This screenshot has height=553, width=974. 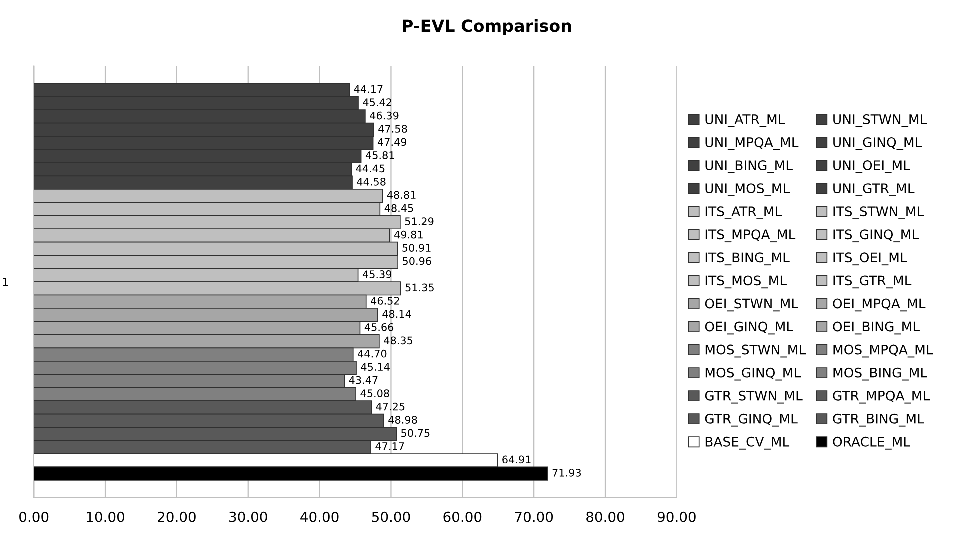 I want to click on data-label: 64.91, so click(x=516, y=460).